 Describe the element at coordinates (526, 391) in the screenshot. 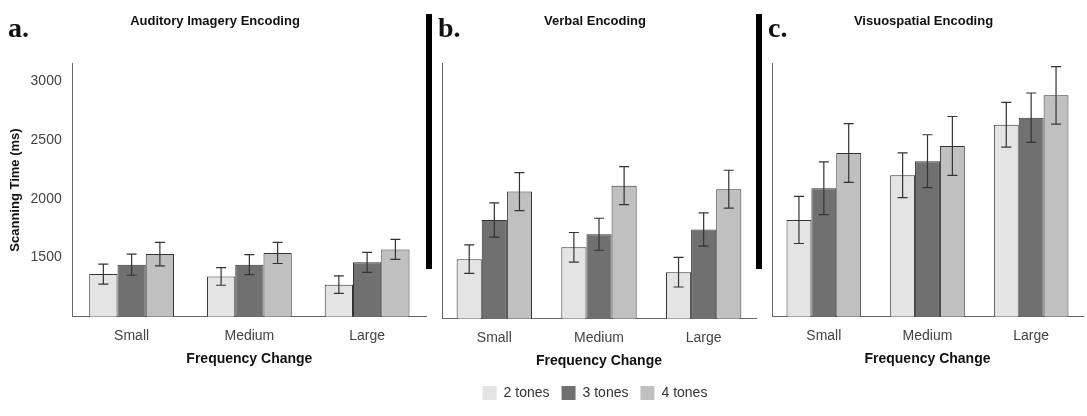

I see `legend-label: 2 tones` at that location.